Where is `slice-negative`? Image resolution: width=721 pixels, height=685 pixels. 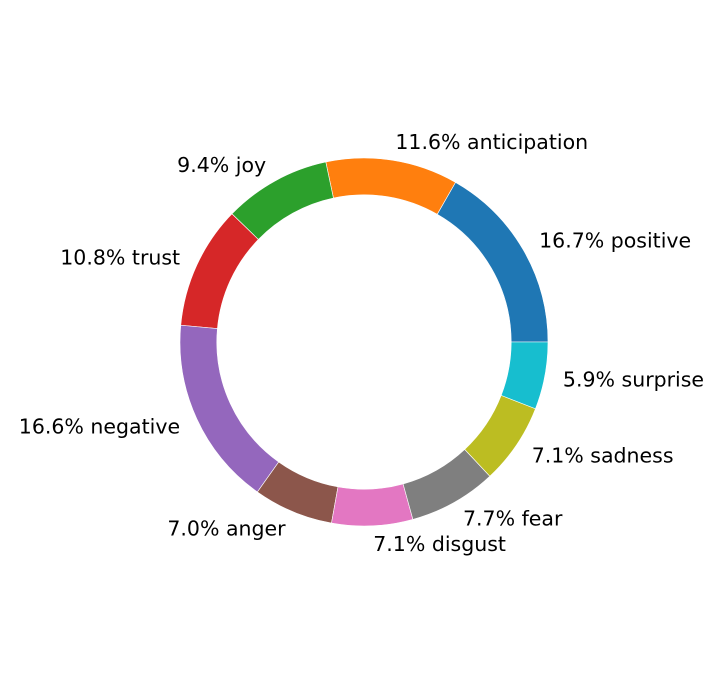 slice-negative is located at coordinates (229, 408).